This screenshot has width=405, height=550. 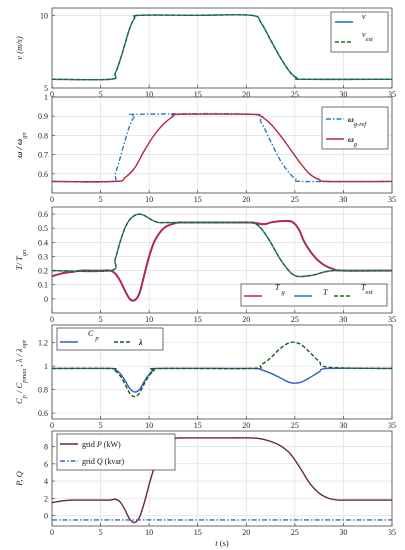 What do you see at coordinates (43, 413) in the screenshot?
I see `y-tick-label: 0.6` at bounding box center [43, 413].